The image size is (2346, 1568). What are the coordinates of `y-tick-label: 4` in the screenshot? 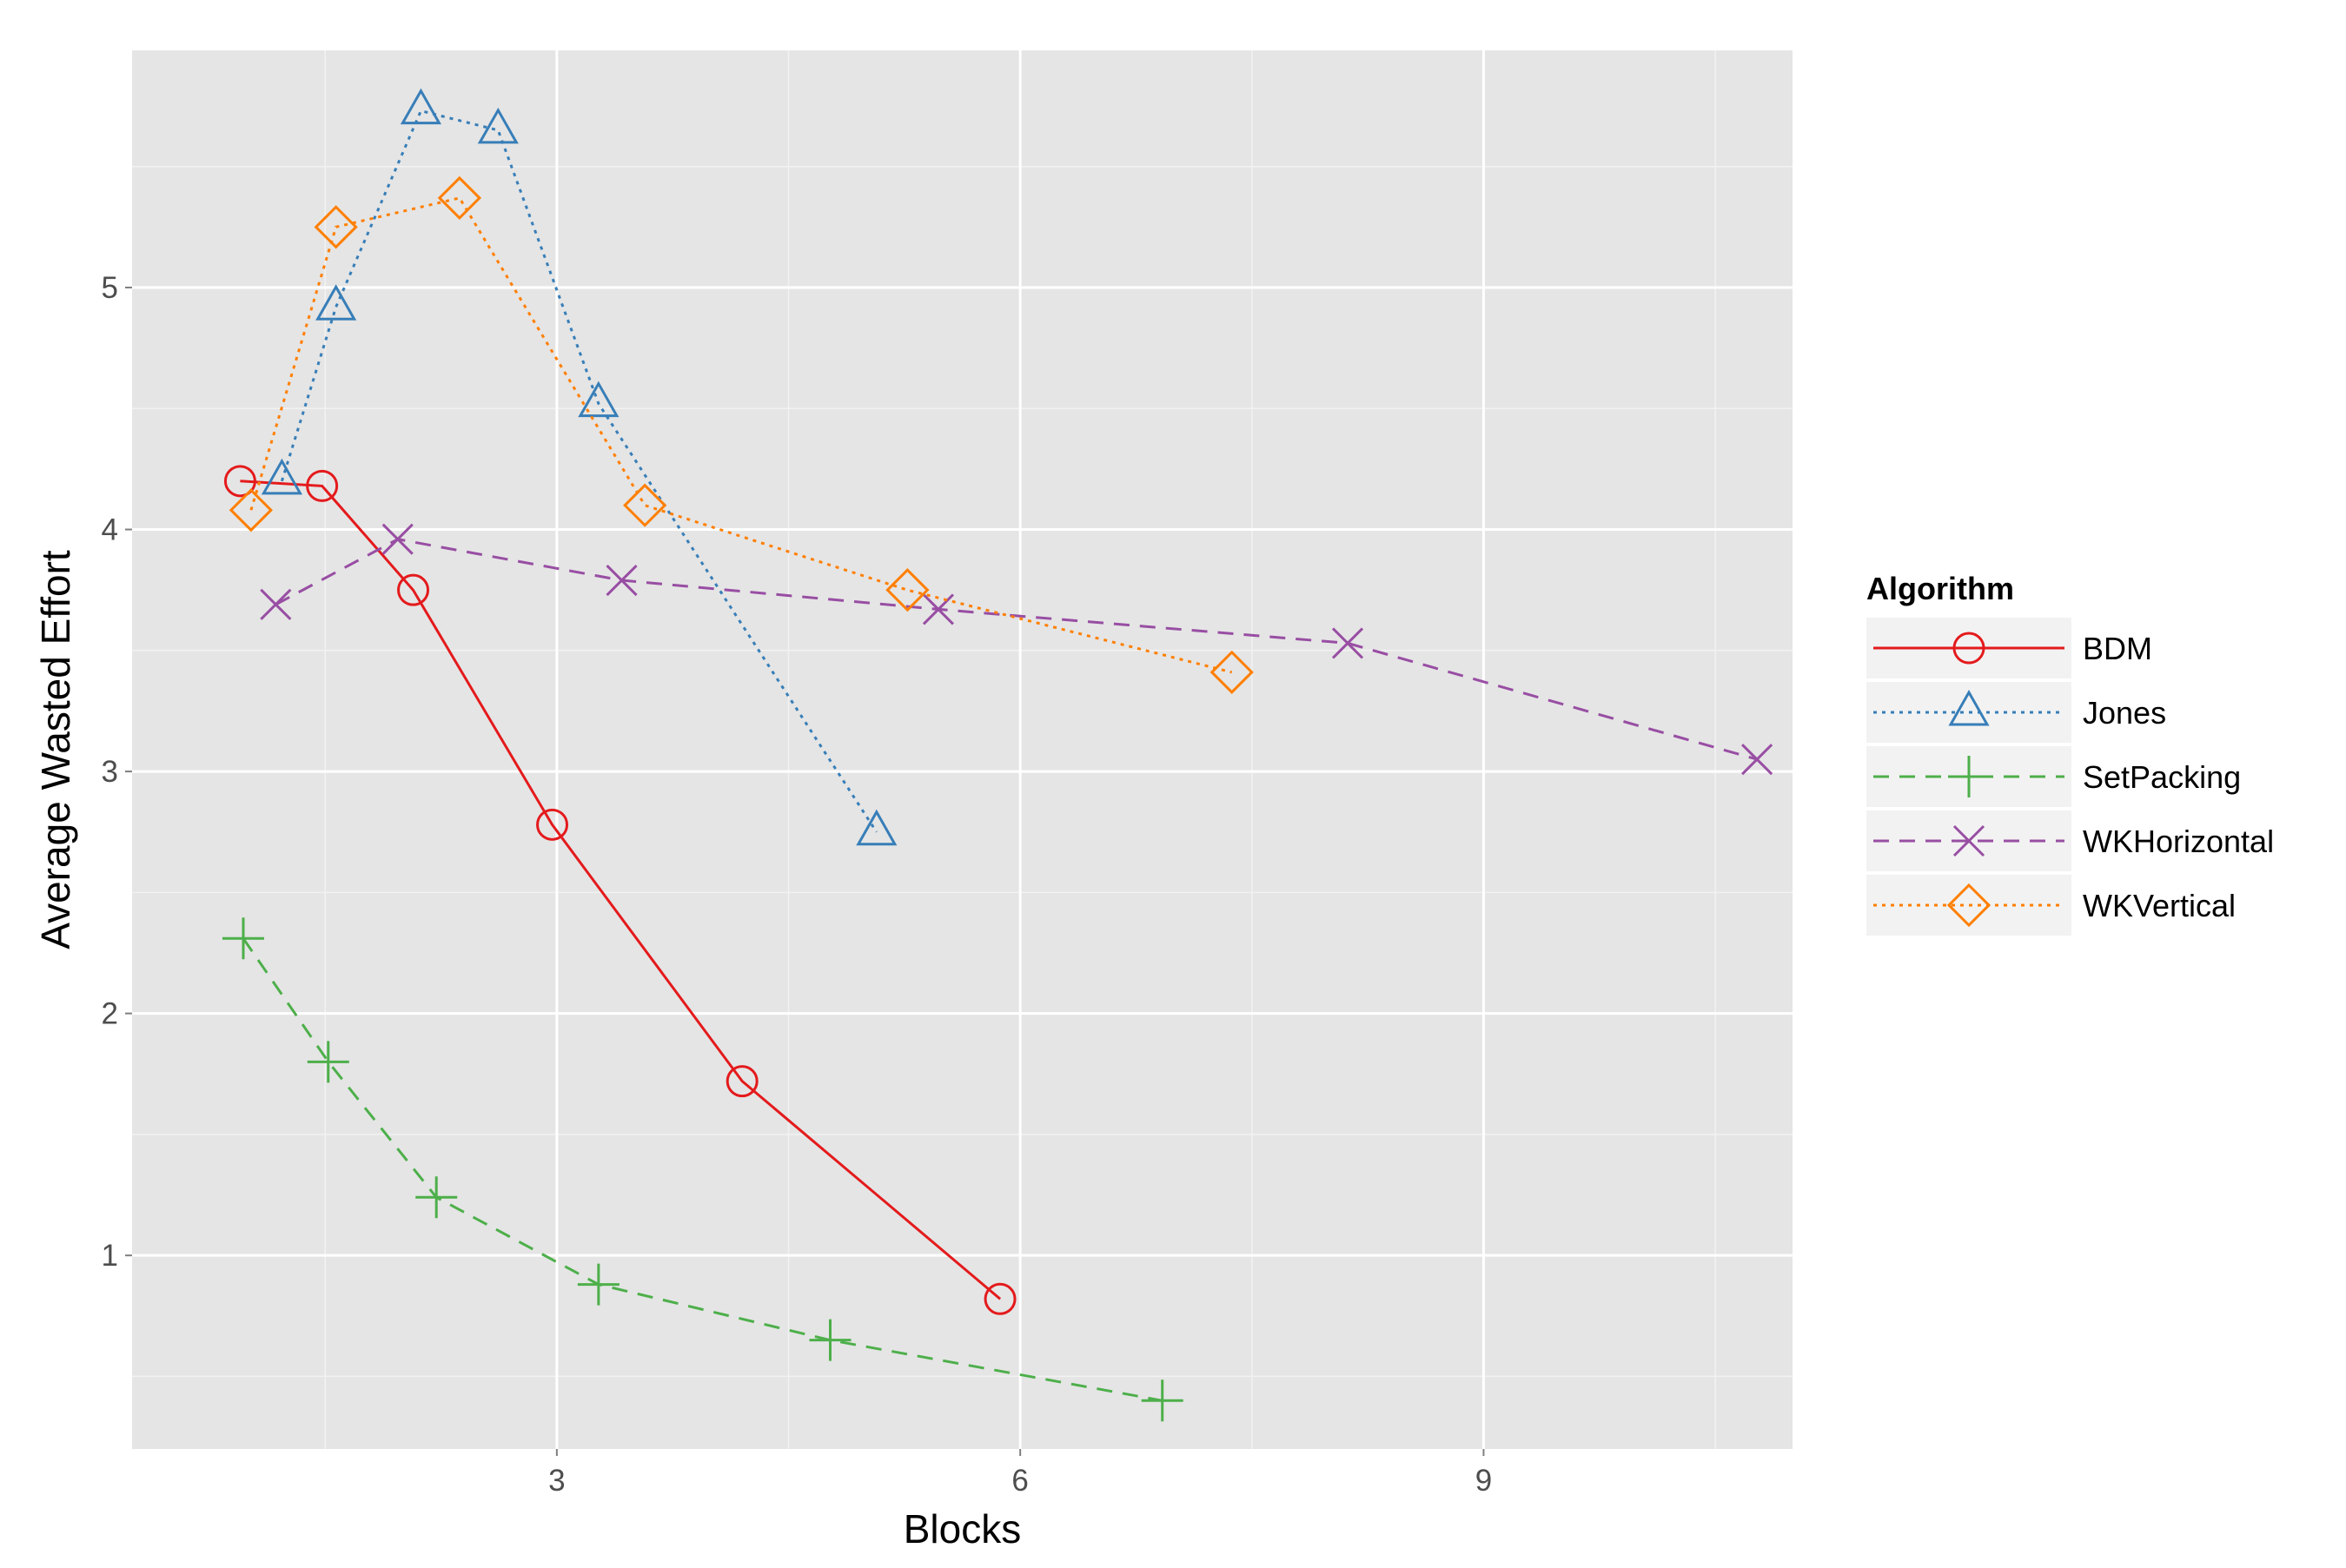 It's located at (110, 530).